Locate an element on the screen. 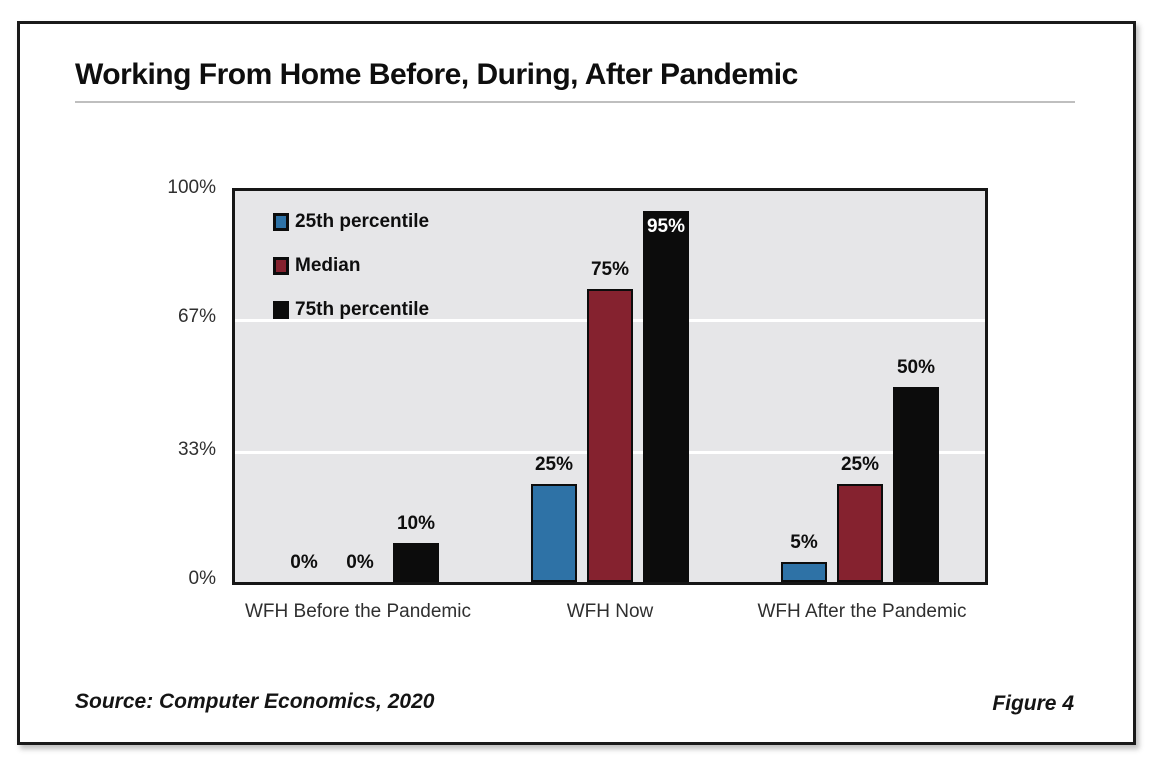  legend-label: Median is located at coordinates (328, 265).